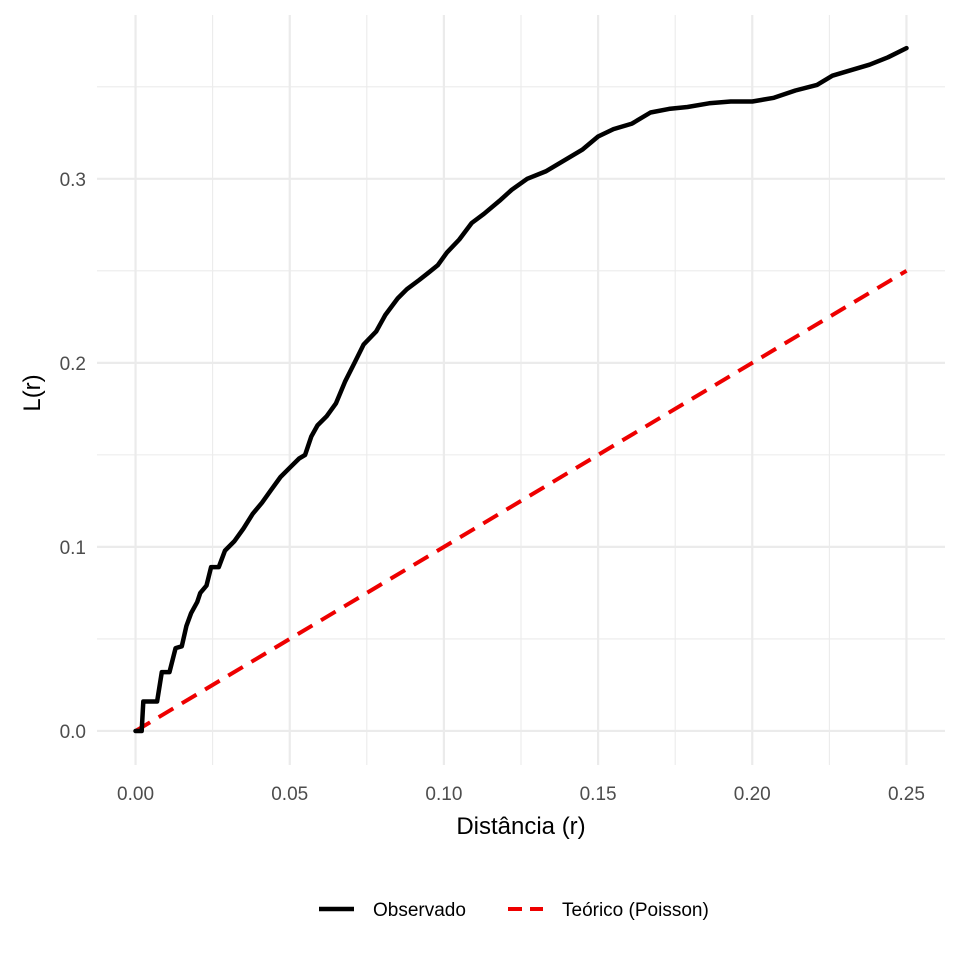 This screenshot has height=960, width=960. I want to click on legend-label-observado: Observado, so click(419, 910).